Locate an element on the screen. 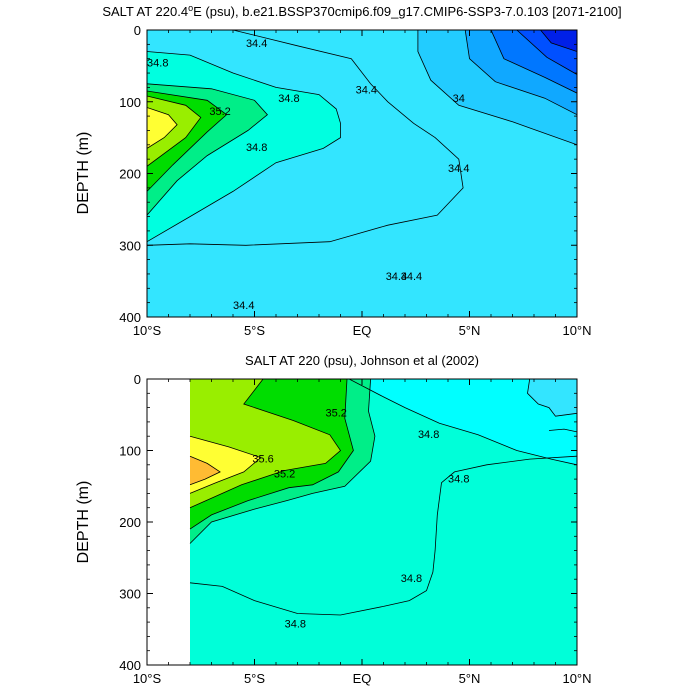 Image resolution: width=700 pixels, height=700 pixels. contour-region-33.4 is located at coordinates (558, 41).